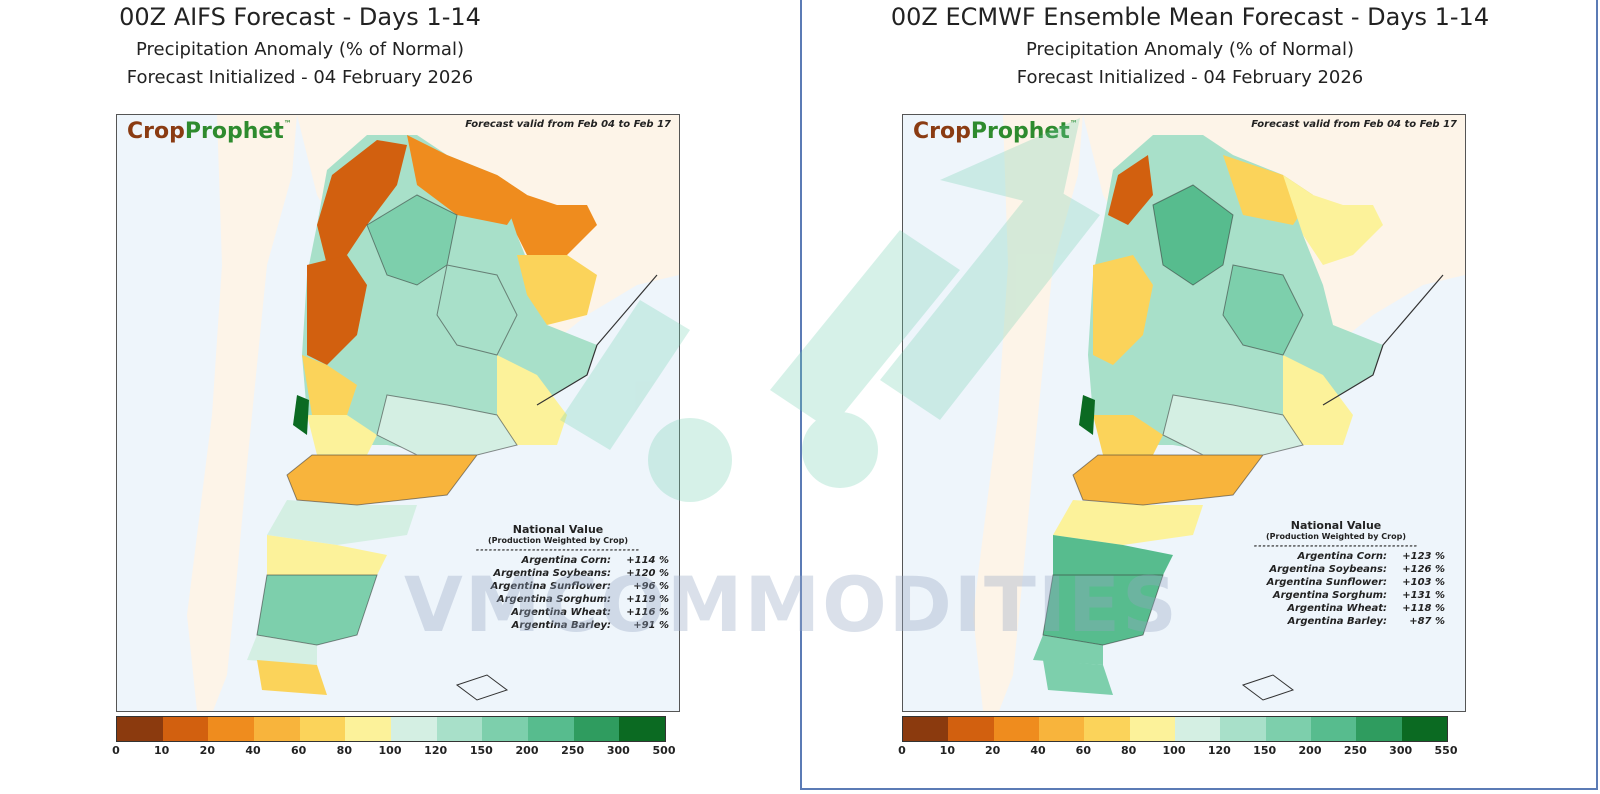 The width and height of the screenshot is (1600, 794). I want to click on national-row-value: +119 %, so click(647, 599).